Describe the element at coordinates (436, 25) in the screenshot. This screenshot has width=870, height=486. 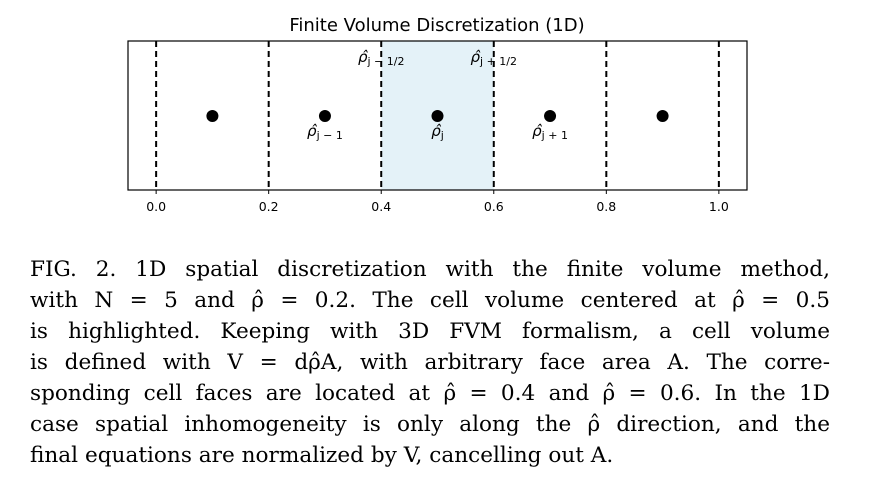
I see `chart-title: Finite Volume Discretization (1D)` at that location.